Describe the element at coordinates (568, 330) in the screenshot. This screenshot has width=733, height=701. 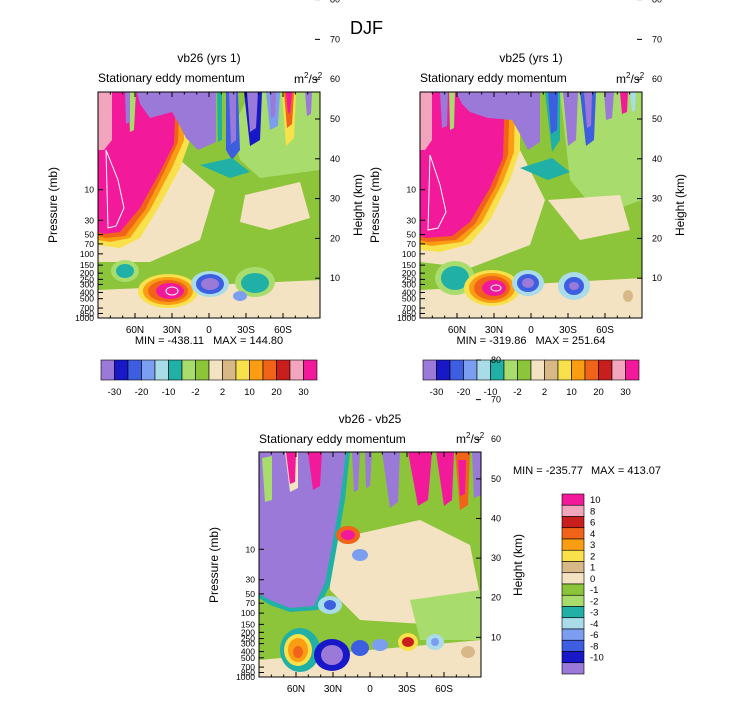
I see `x-tick-label: 30S` at that location.